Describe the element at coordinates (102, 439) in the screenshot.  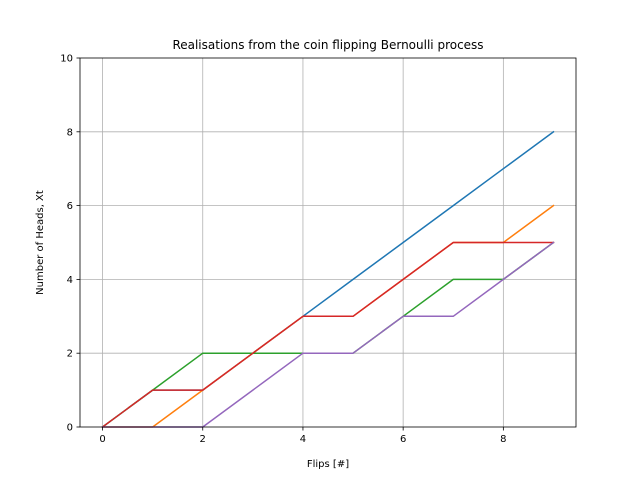
I see `x-tick-label: 0` at that location.